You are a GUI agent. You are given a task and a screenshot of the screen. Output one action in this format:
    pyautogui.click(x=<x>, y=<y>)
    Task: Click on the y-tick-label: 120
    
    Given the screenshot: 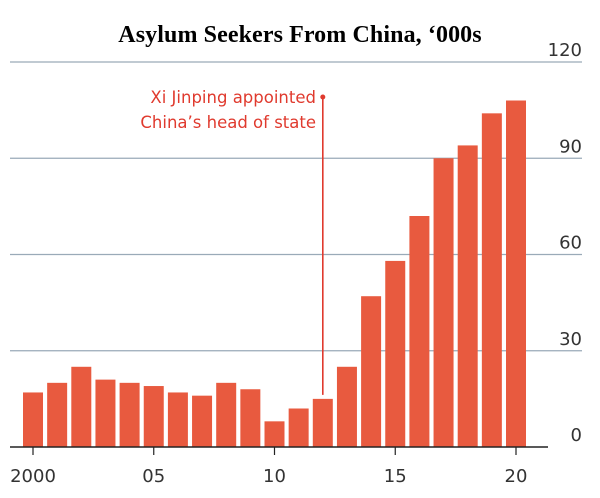 What is the action you would take?
    pyautogui.click(x=565, y=50)
    